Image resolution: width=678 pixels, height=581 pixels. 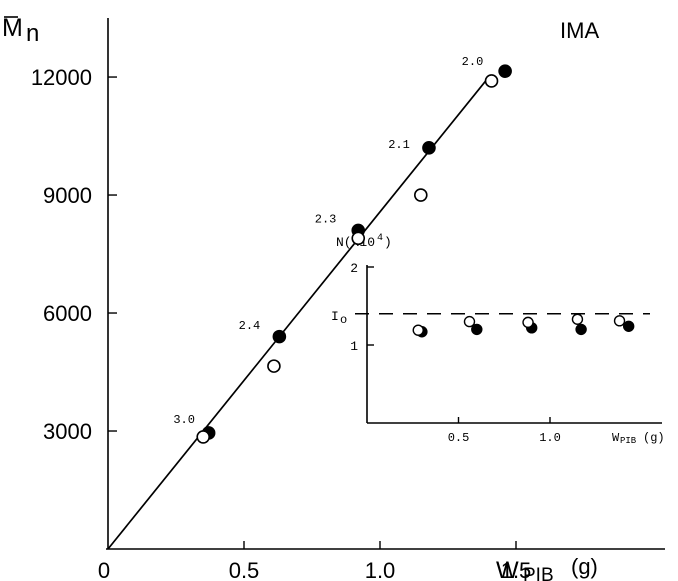 I want to click on main-y-tick-label: 9000, so click(x=67, y=195).